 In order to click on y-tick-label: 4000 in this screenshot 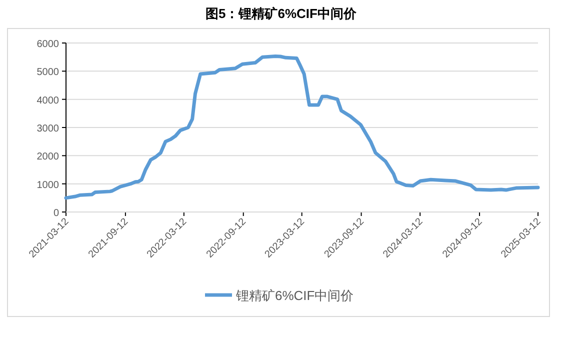, I will do `click(48, 100)`.